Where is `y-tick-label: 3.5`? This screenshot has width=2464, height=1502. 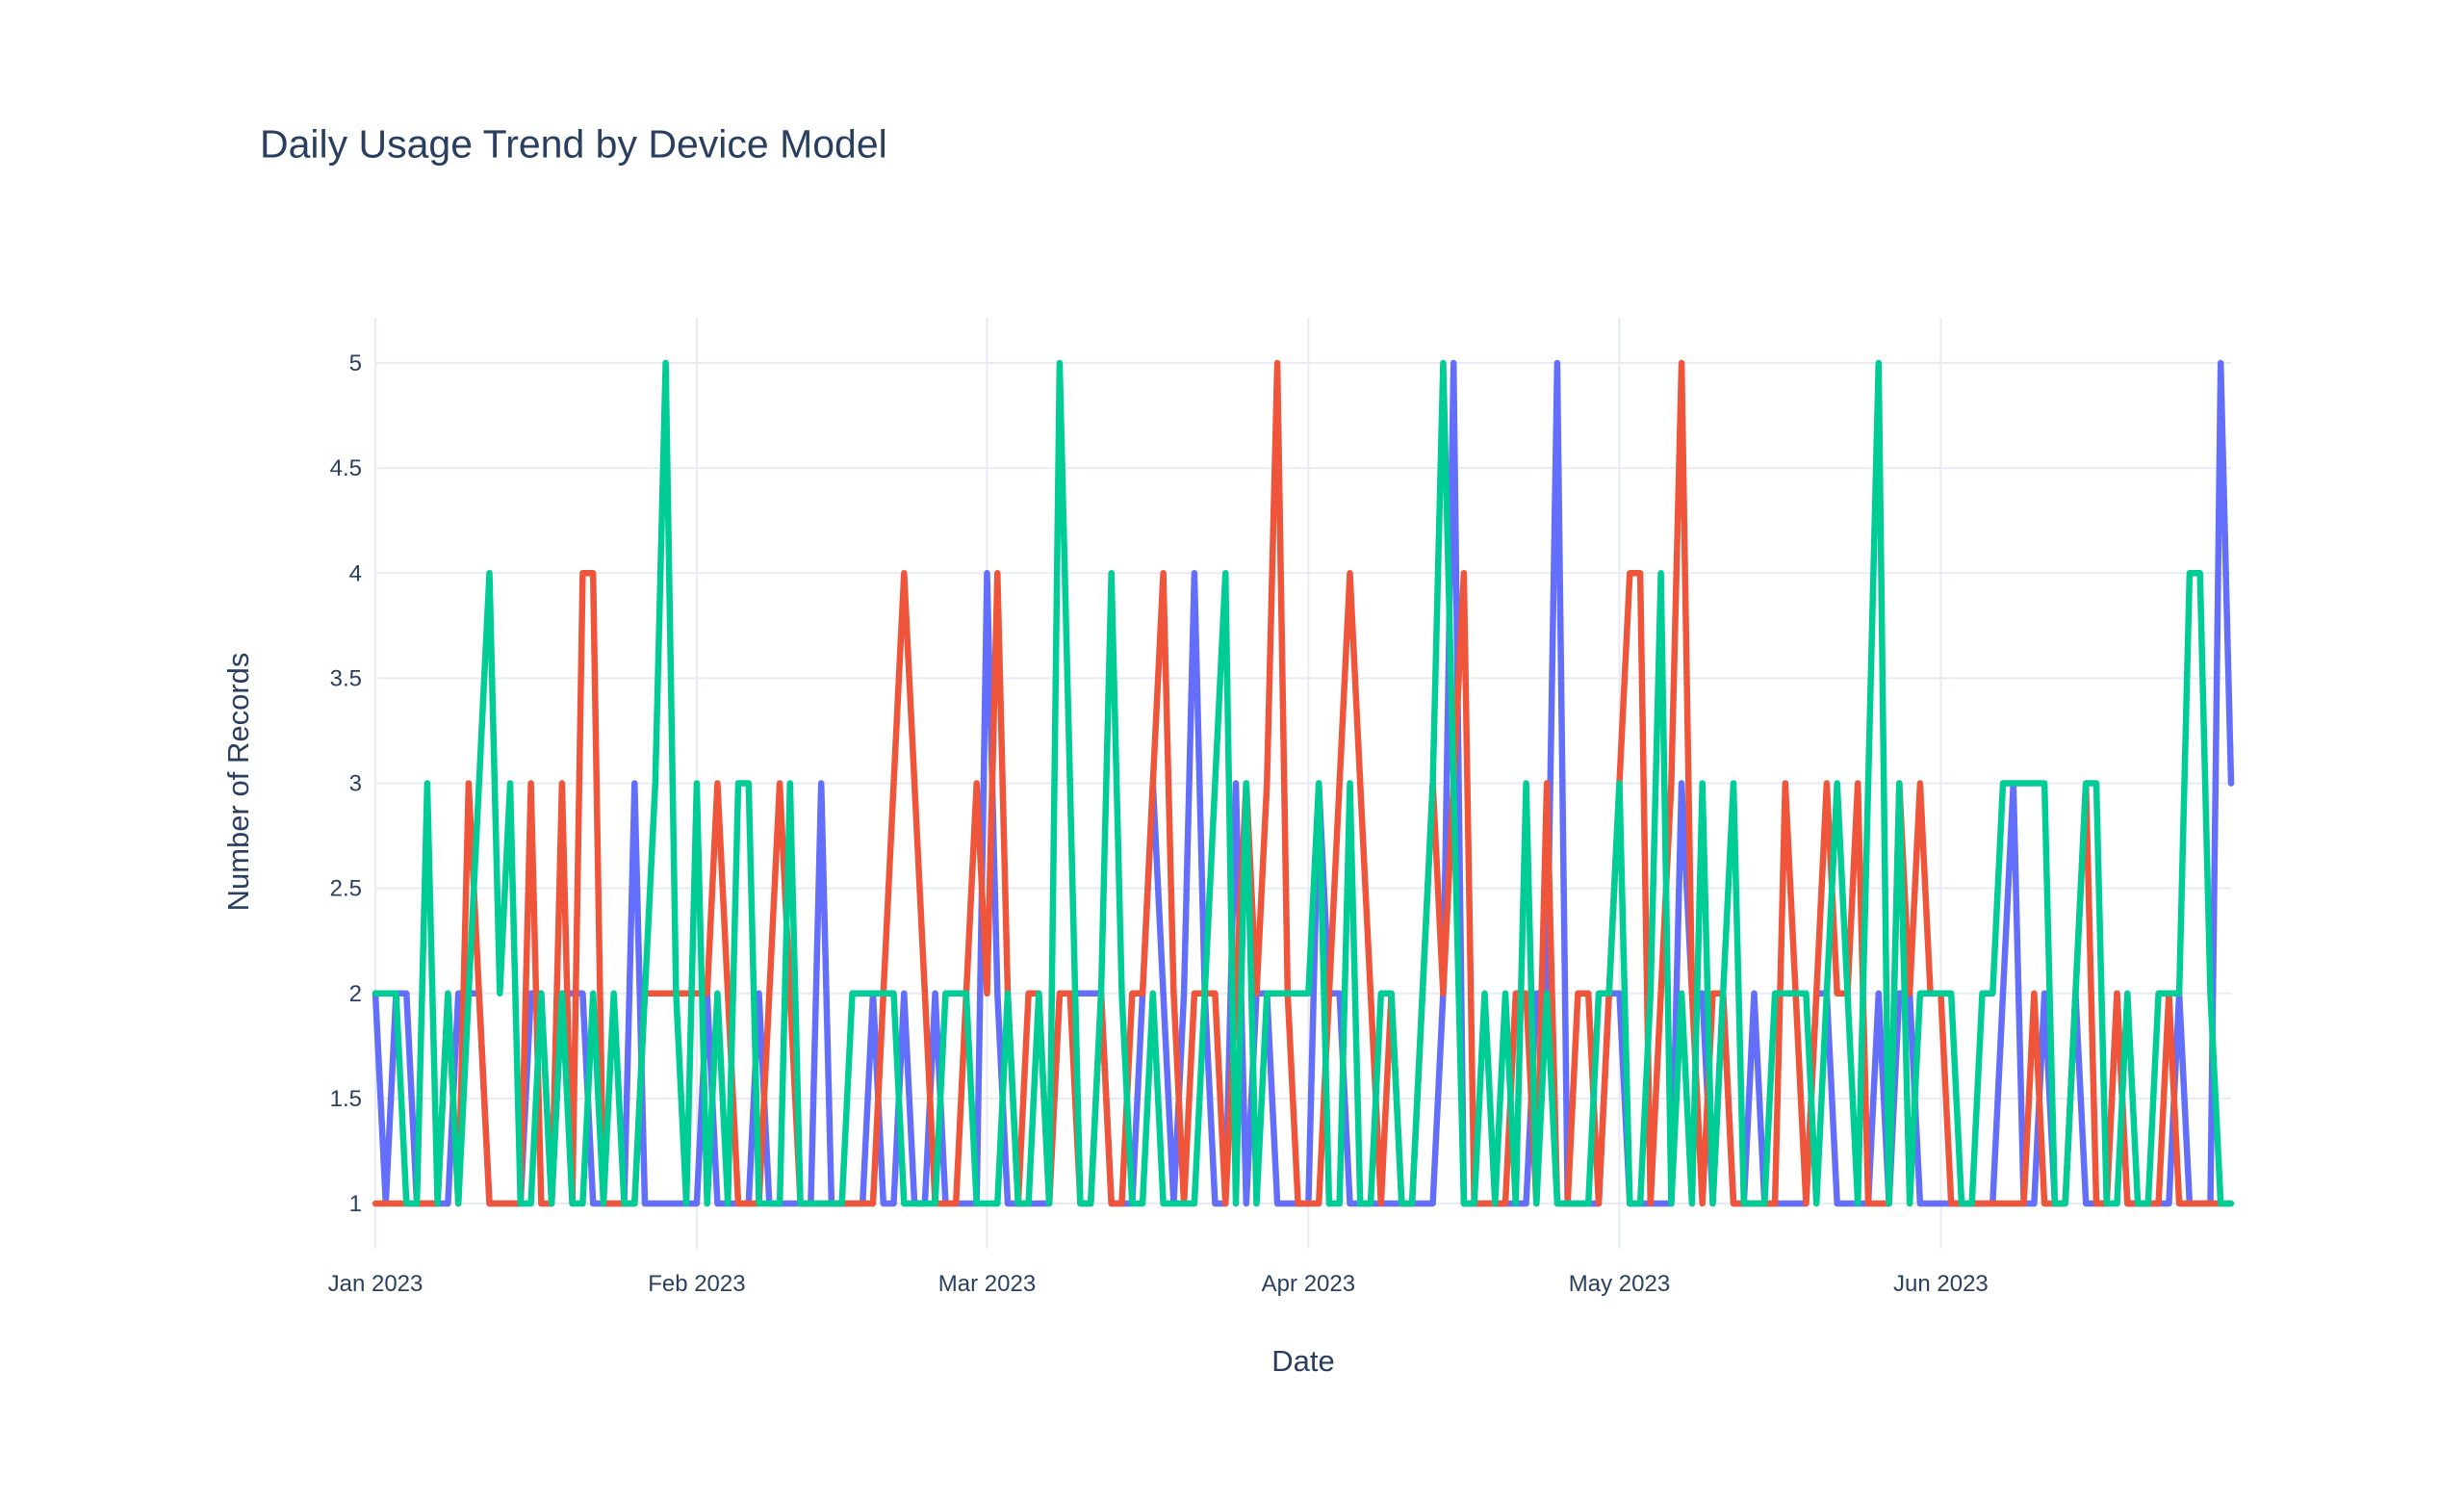 y-tick-label: 3.5 is located at coordinates (346, 678).